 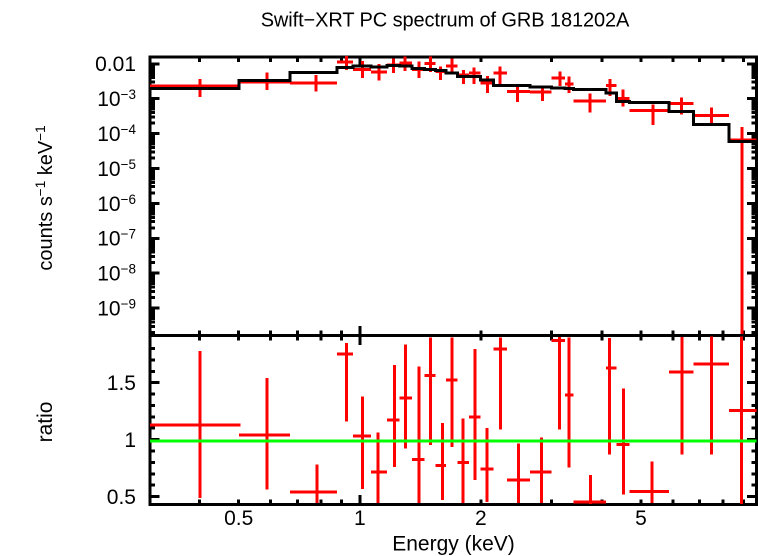 I want to click on svg-text:Swift−XRT PC spectrum of GRB 1: Swift−XRT PC spectrum of GRB 181202A, so click(x=445, y=21).